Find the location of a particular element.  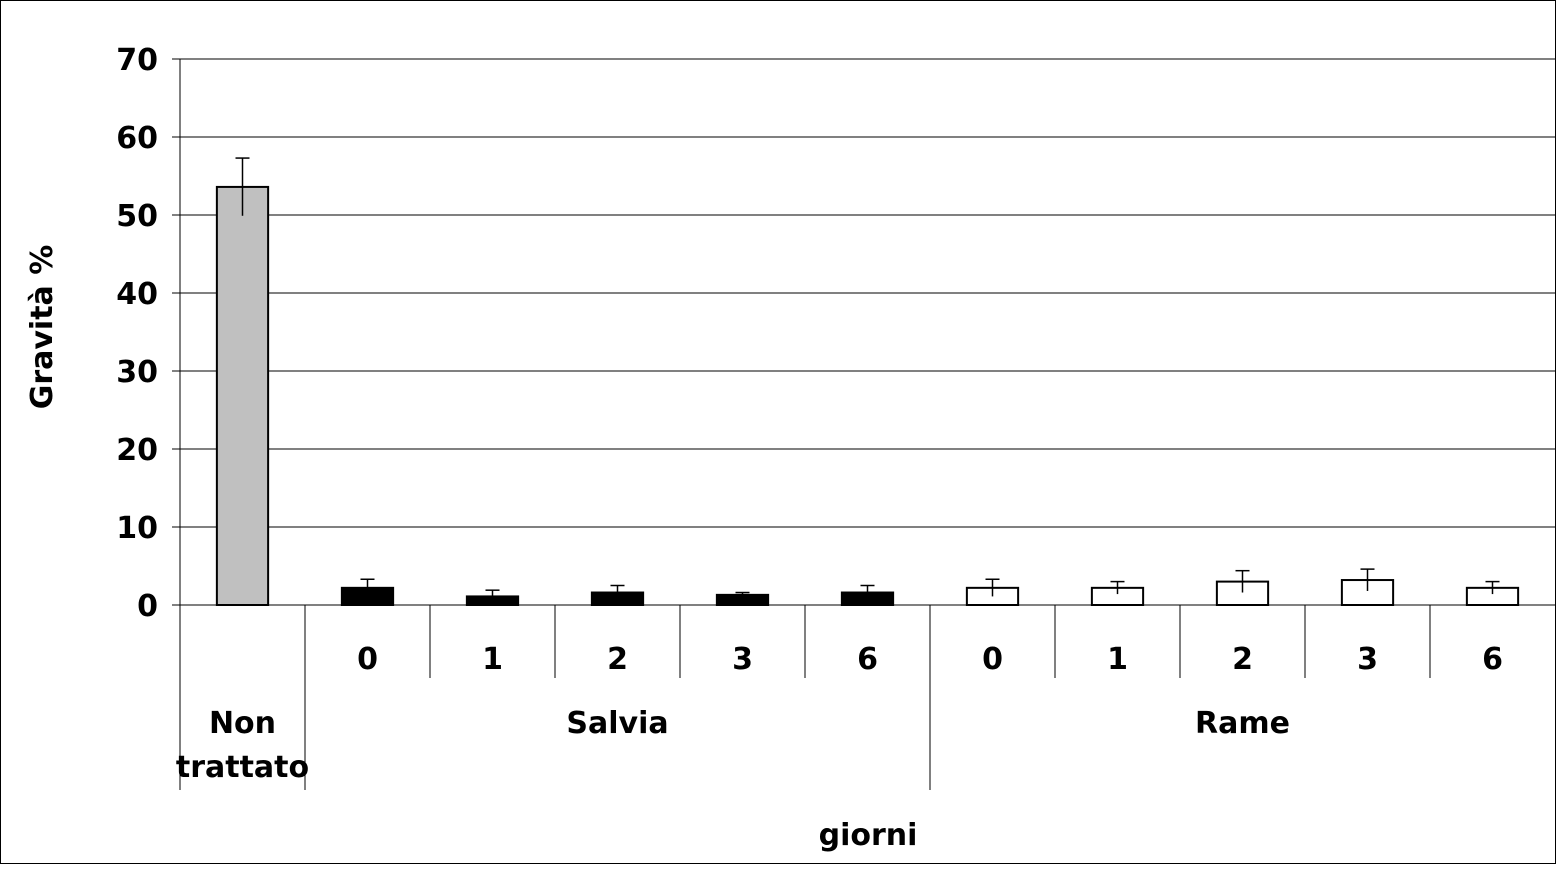

group-label: Rame is located at coordinates (1242, 723).